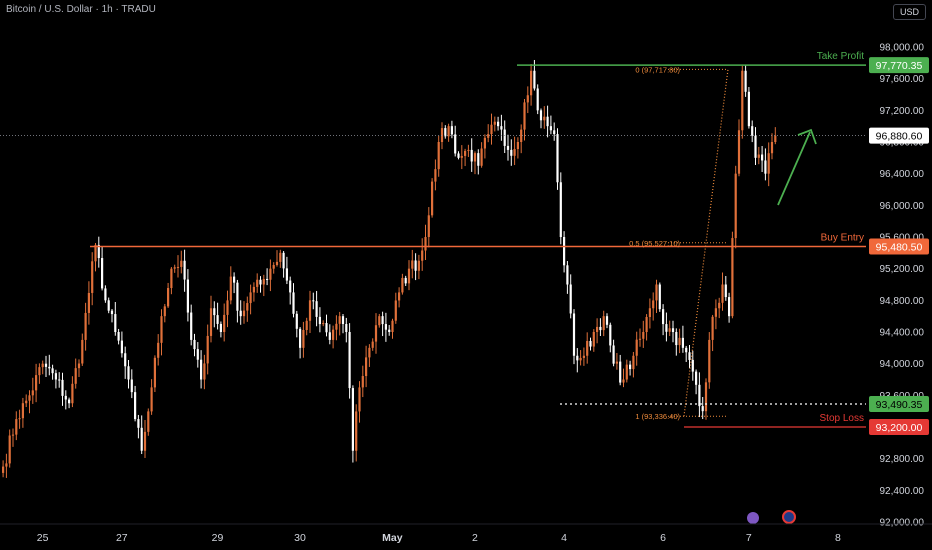 The height and width of the screenshot is (550, 932). I want to click on time-axis: 25 27 29 30 May 2 4 6 7 8, so click(466, 533).